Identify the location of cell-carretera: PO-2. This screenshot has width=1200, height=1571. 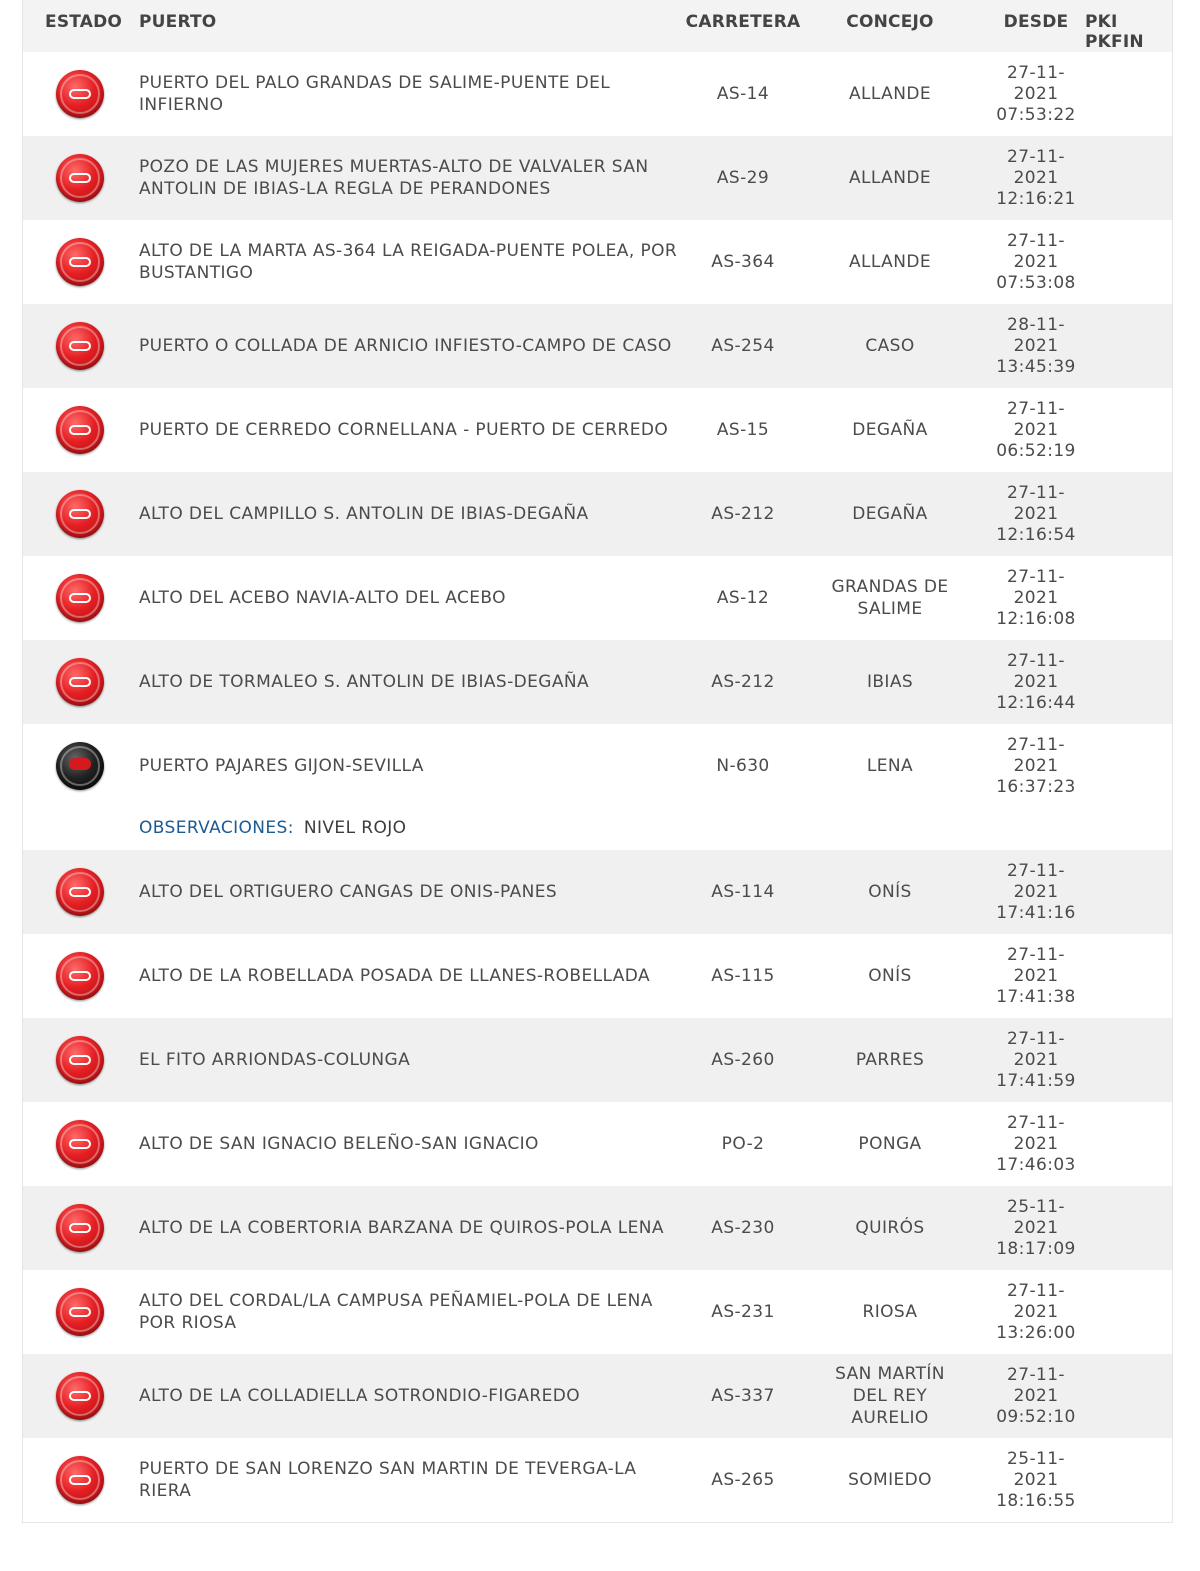
(743, 1144).